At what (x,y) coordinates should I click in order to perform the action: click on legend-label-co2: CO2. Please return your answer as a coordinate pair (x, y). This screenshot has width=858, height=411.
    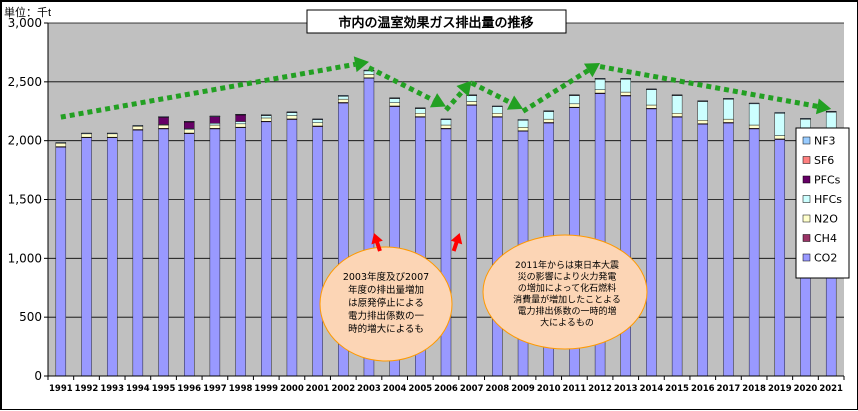
    Looking at the image, I should click on (825, 258).